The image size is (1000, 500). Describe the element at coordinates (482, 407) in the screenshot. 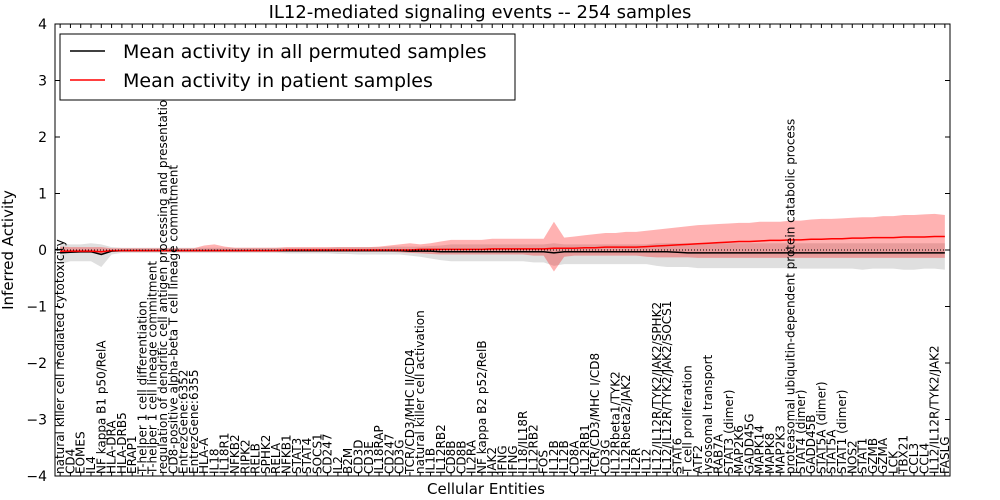

I see `entity-label: NF kappa B2 p52/RelB` at that location.